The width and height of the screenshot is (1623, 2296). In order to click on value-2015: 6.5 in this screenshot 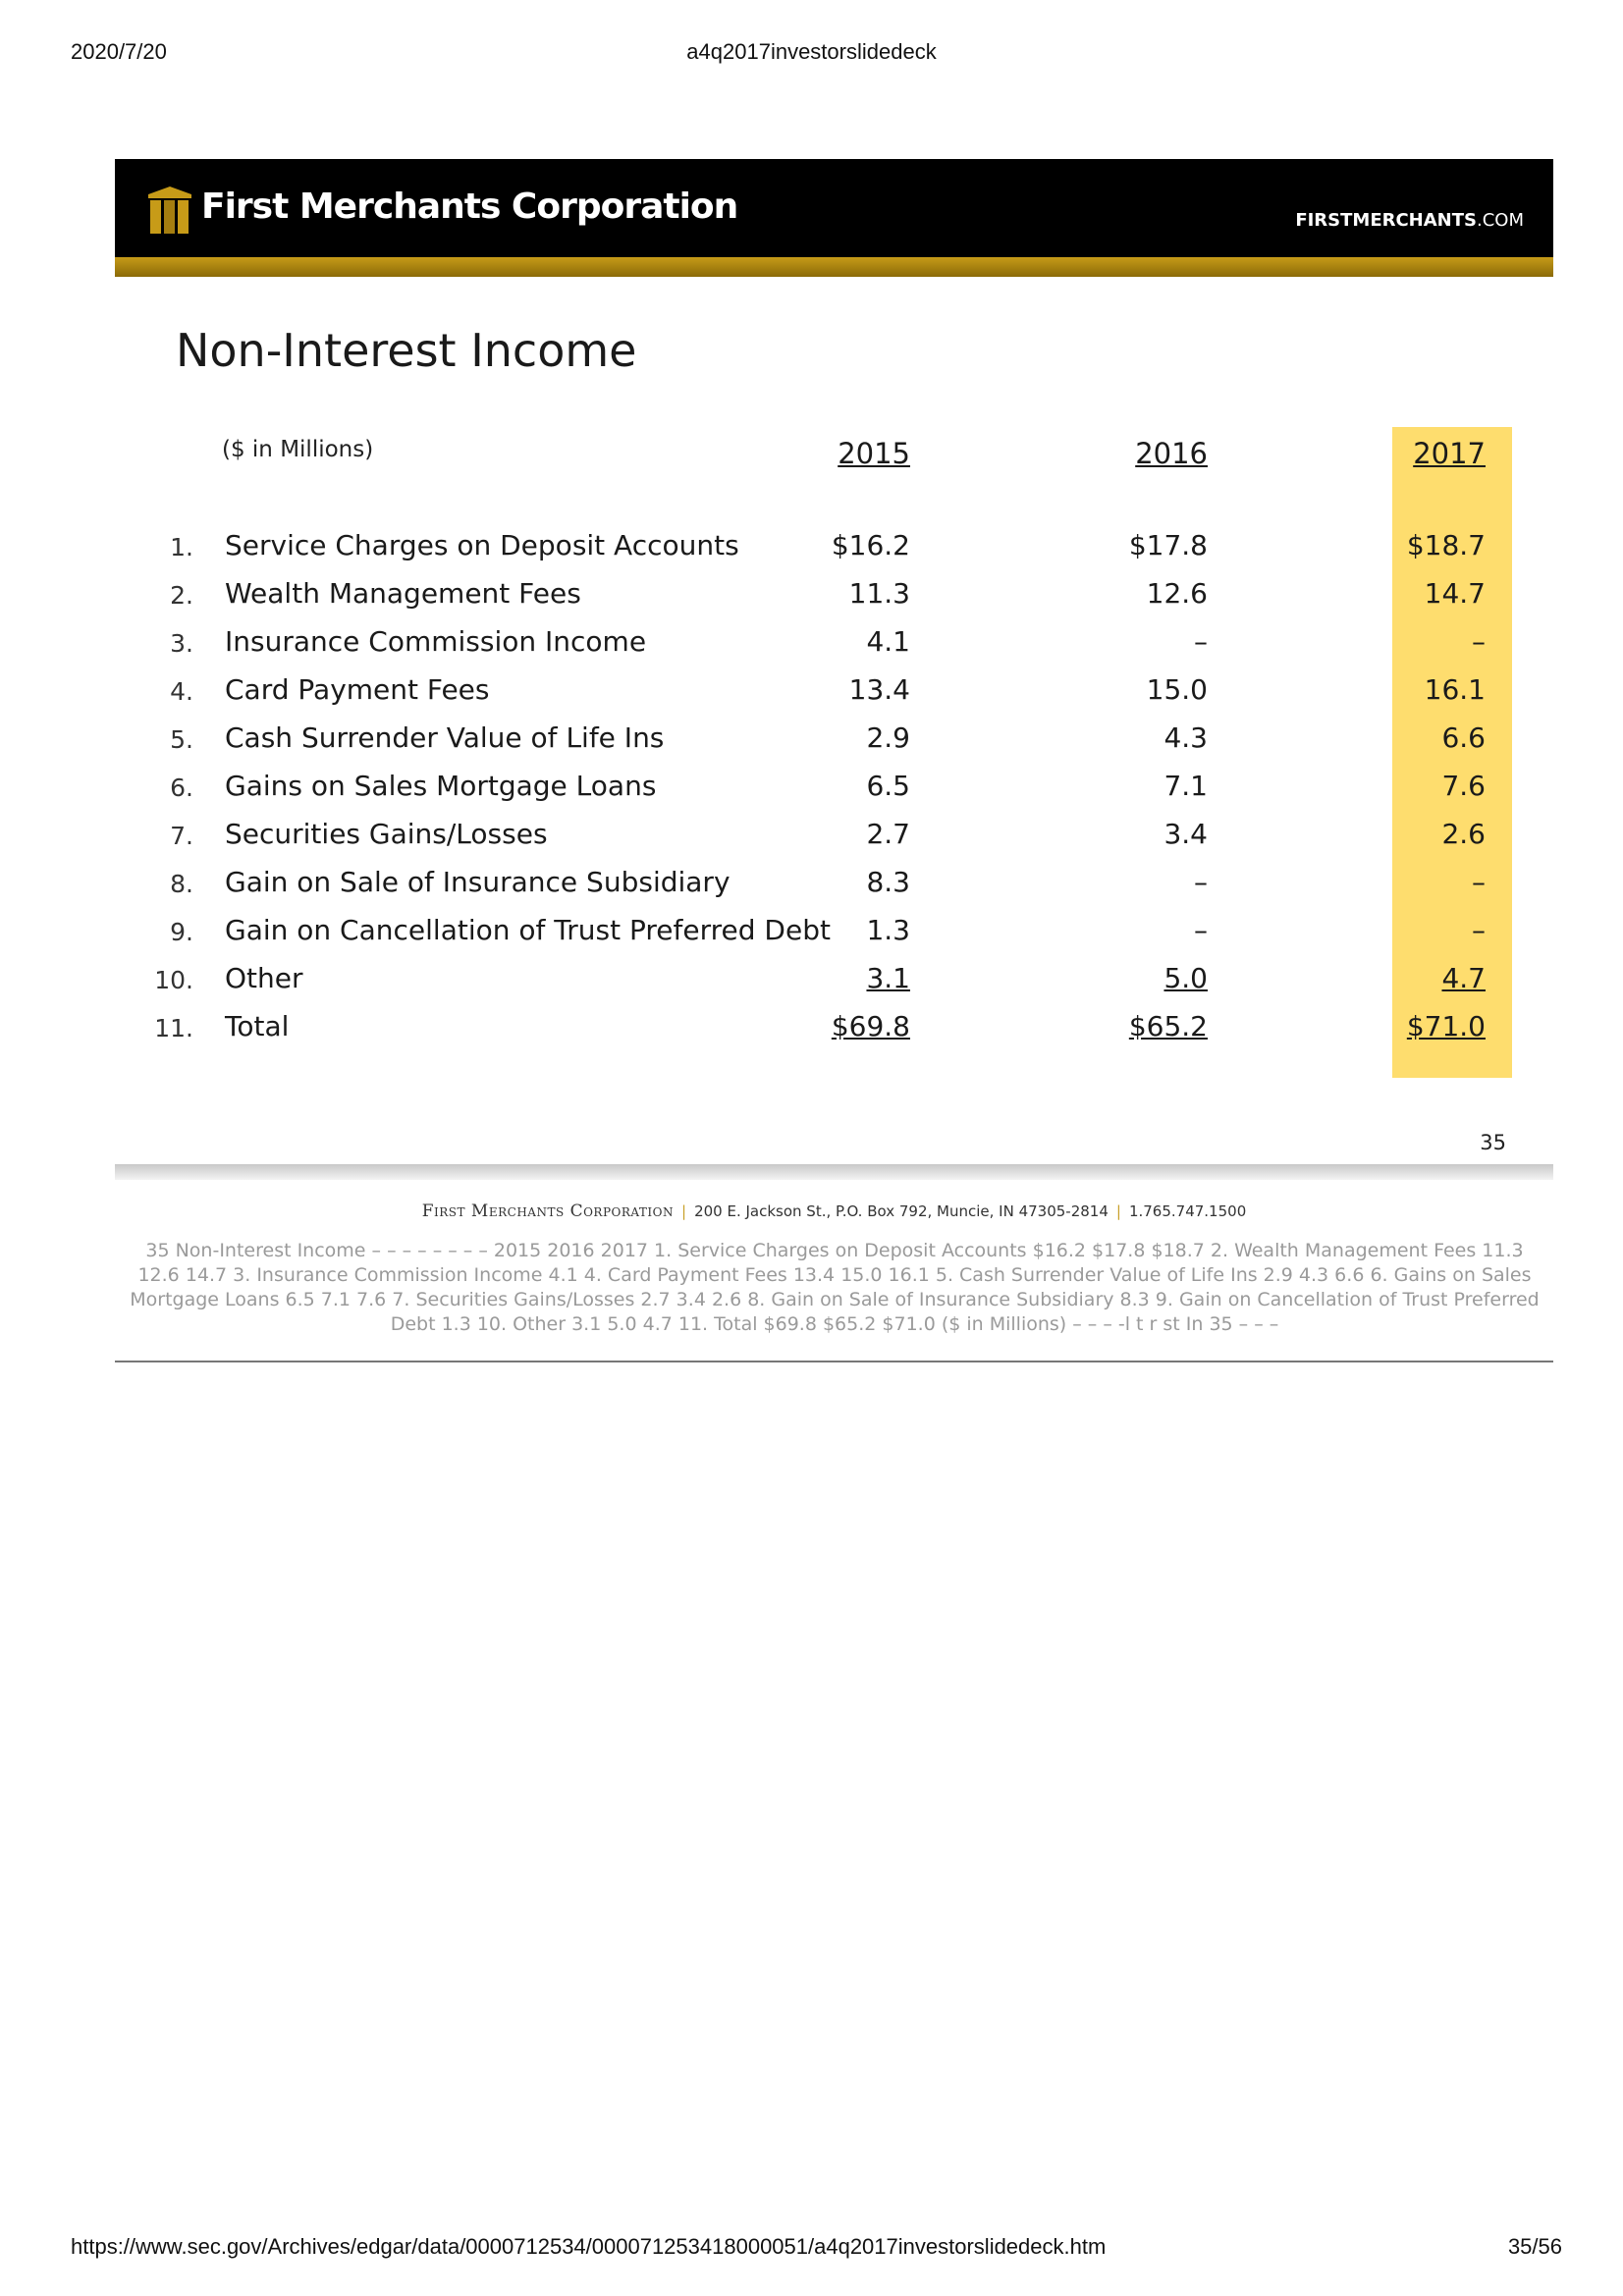, I will do `click(888, 786)`.